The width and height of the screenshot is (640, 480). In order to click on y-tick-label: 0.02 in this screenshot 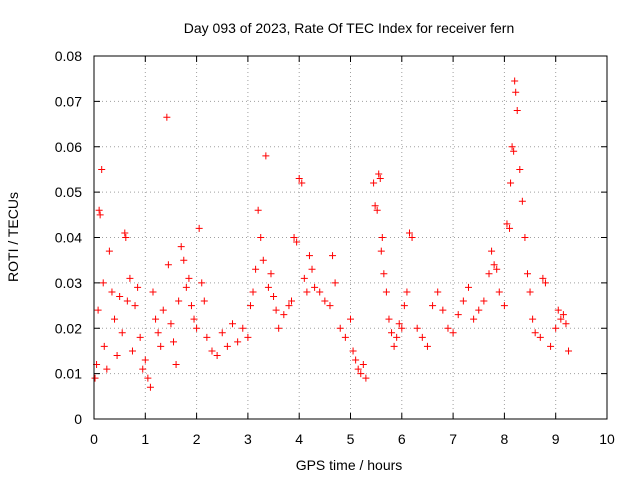, I will do `click(68, 328)`.